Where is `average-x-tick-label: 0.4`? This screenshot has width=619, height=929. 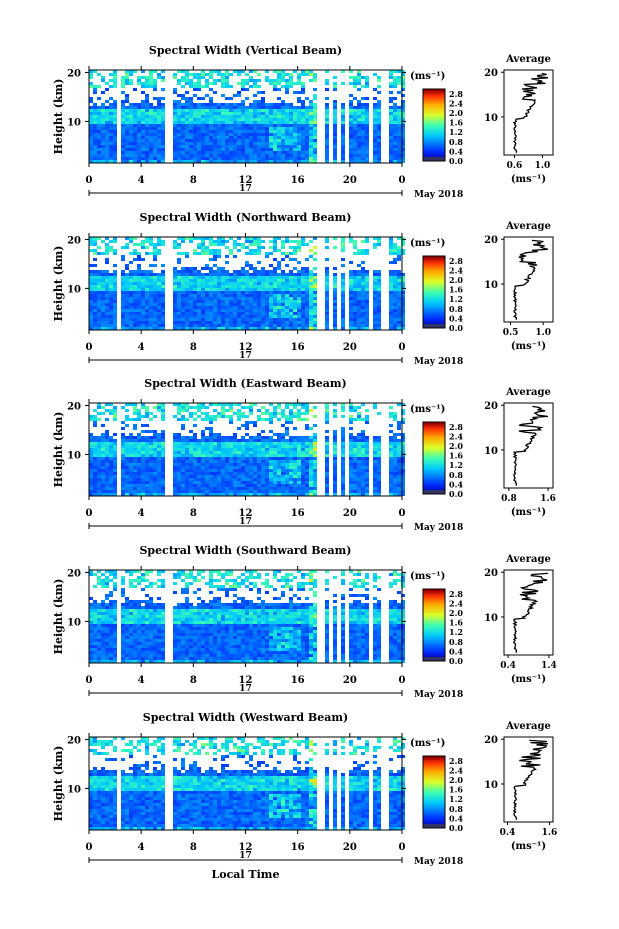 average-x-tick-label: 0.4 is located at coordinates (508, 666).